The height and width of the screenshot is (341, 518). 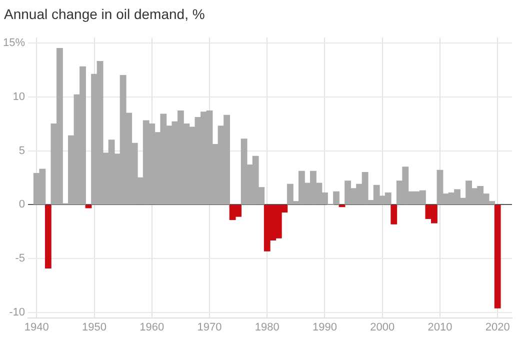 I want to click on x-tick-label: 2020, so click(x=497, y=327).